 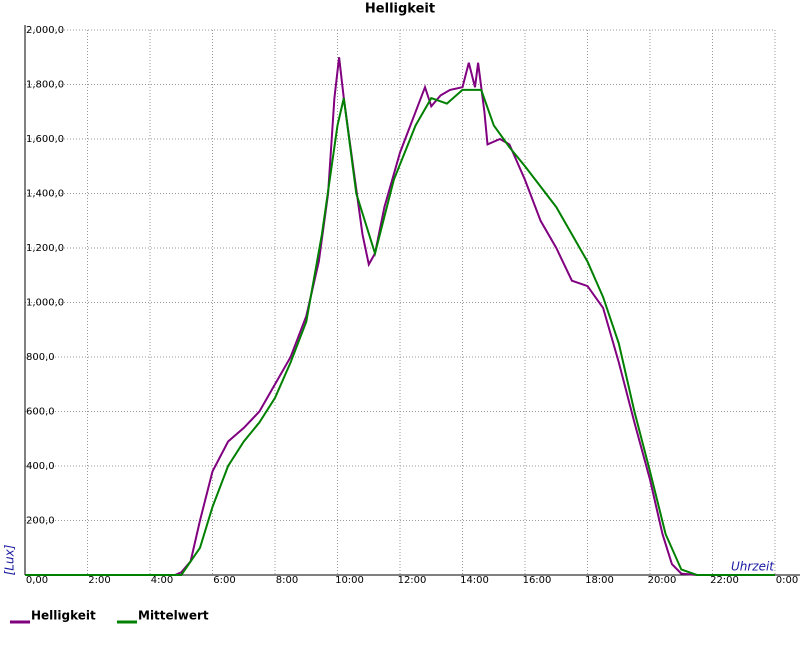 What do you see at coordinates (224, 580) in the screenshot?
I see `x-tick-label: 6:00` at bounding box center [224, 580].